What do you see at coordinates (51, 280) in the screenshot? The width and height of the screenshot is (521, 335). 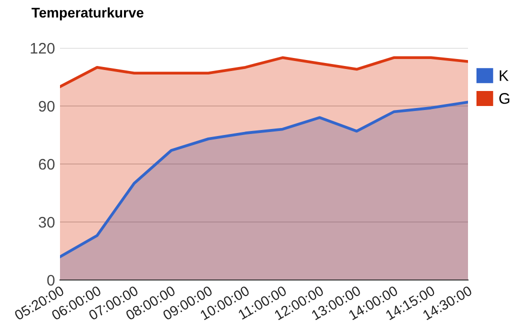 I see `y-tick-label: 0` at bounding box center [51, 280].